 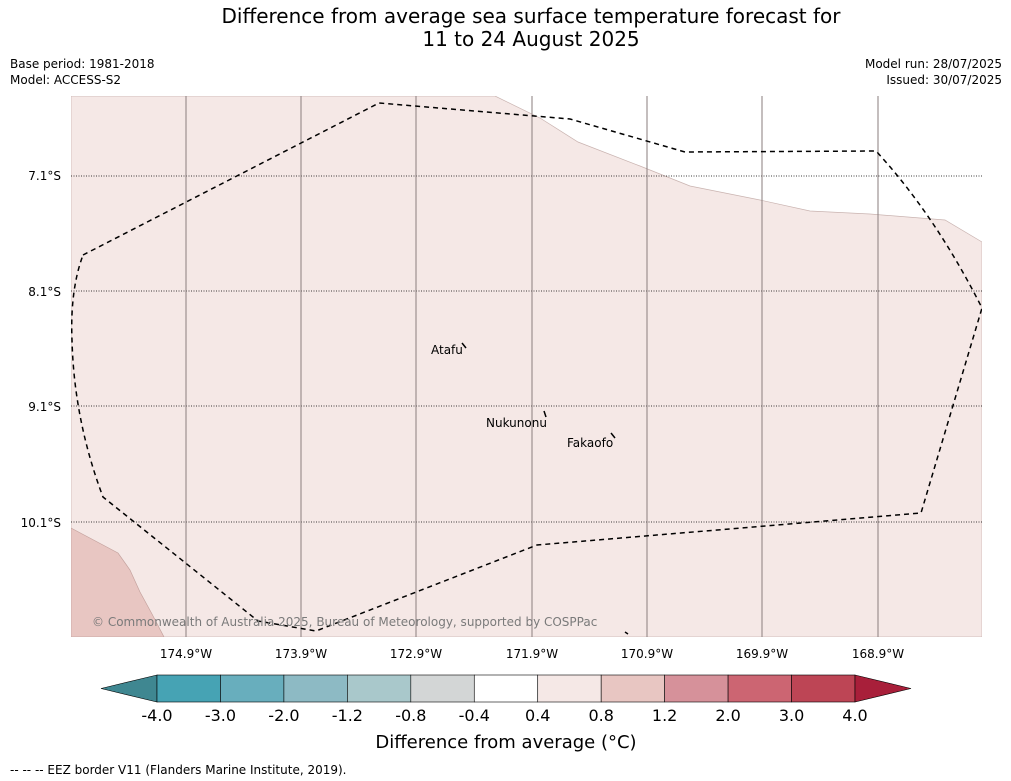 What do you see at coordinates (301, 654) in the screenshot?
I see `lon-label-1: 173.9°W` at bounding box center [301, 654].